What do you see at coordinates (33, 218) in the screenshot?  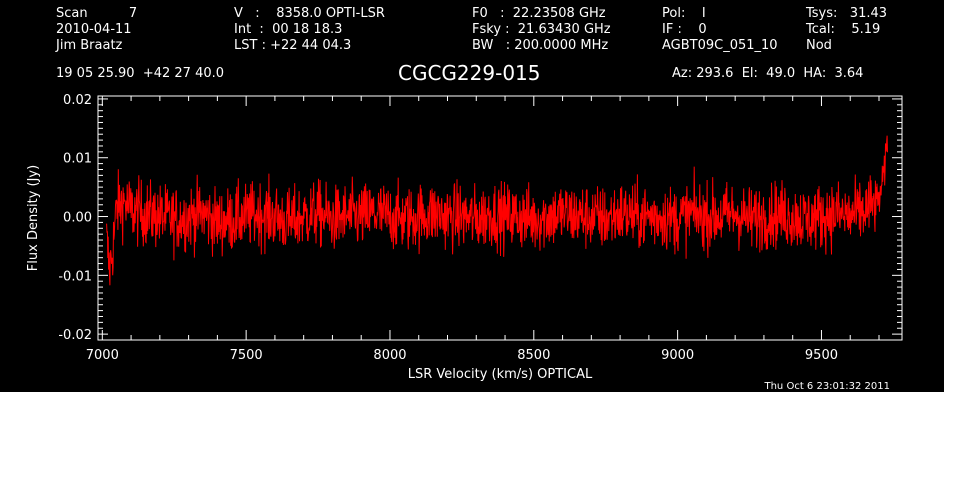 I see `y-axis-label: Flux Density (Jy)` at bounding box center [33, 218].